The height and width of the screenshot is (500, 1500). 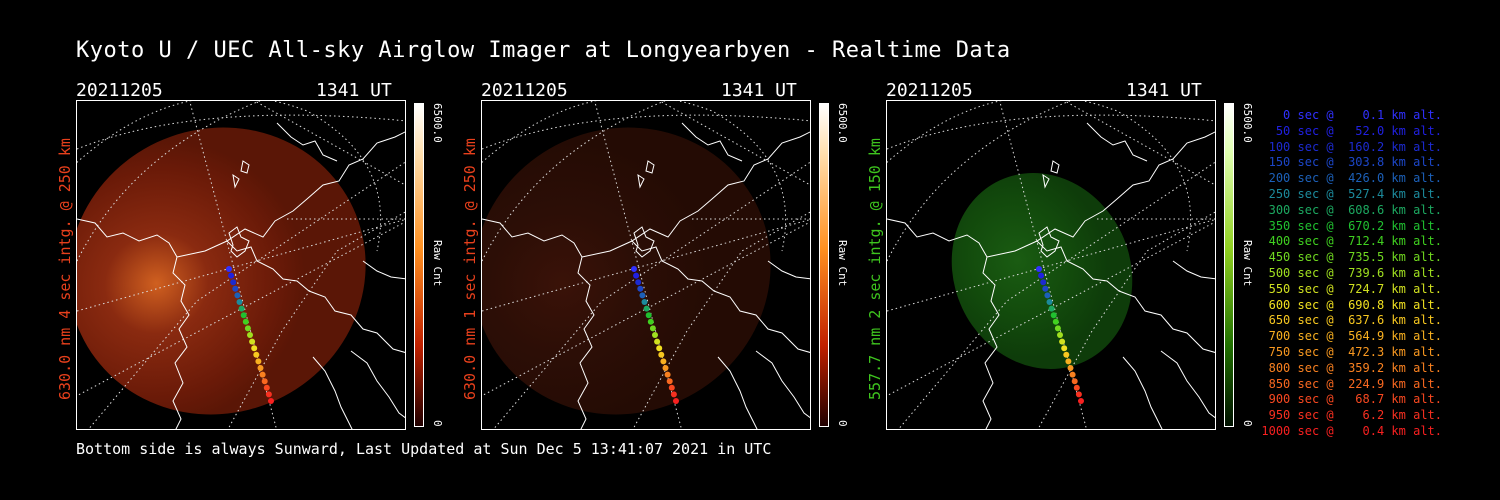 I want to click on legend-entry: 650 sec @ 637.6 km alt., so click(x=1351, y=320).